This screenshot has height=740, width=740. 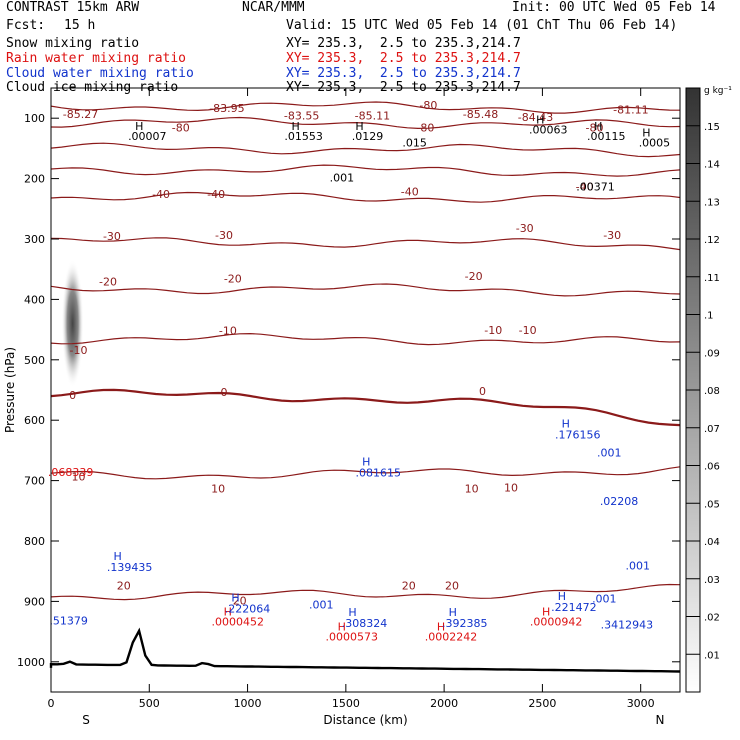 What do you see at coordinates (226, 108) in the screenshot?
I see `isotherm-label: -83.95` at bounding box center [226, 108].